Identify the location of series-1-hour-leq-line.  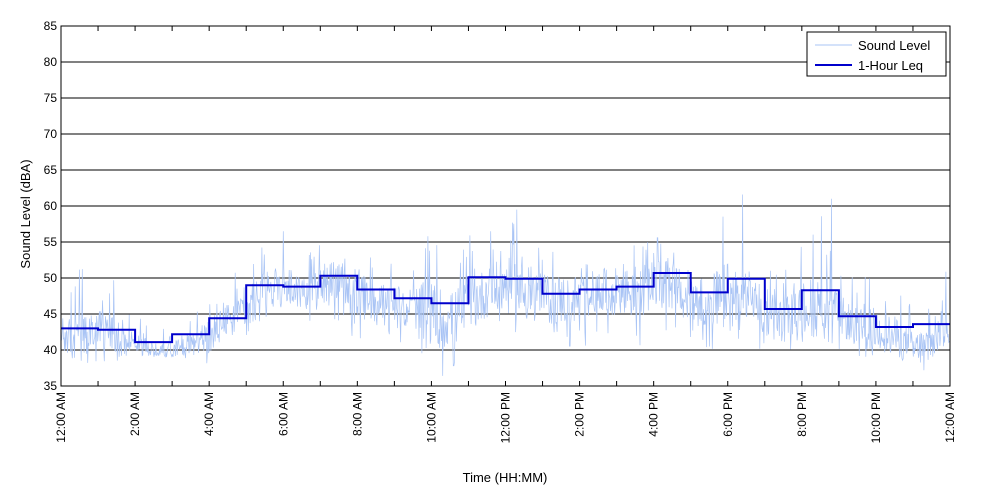
(505, 308).